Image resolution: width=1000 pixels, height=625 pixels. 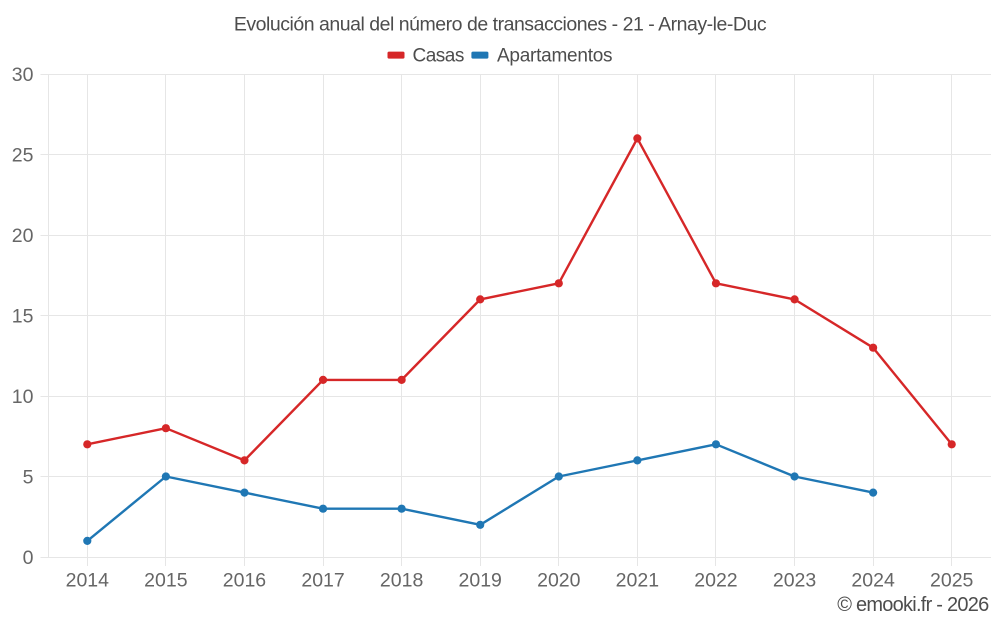 What do you see at coordinates (23, 317) in the screenshot?
I see `svg-text: 15` at bounding box center [23, 317].